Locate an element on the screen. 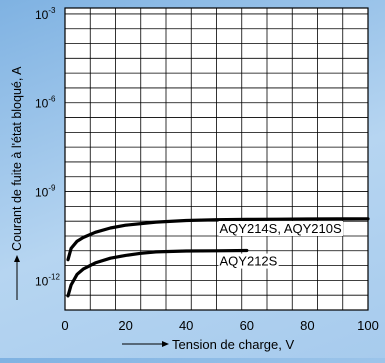 The height and width of the screenshot is (363, 385). x-tick-label: 0 is located at coordinates (64, 325).